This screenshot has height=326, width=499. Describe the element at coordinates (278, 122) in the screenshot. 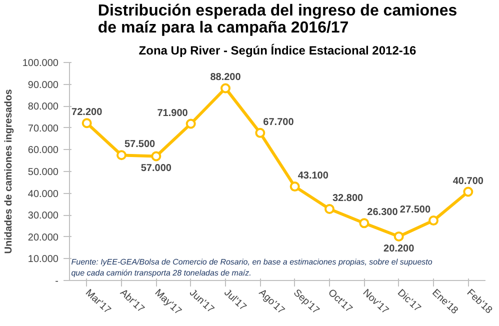

I see `data-label: 67.700` at that location.